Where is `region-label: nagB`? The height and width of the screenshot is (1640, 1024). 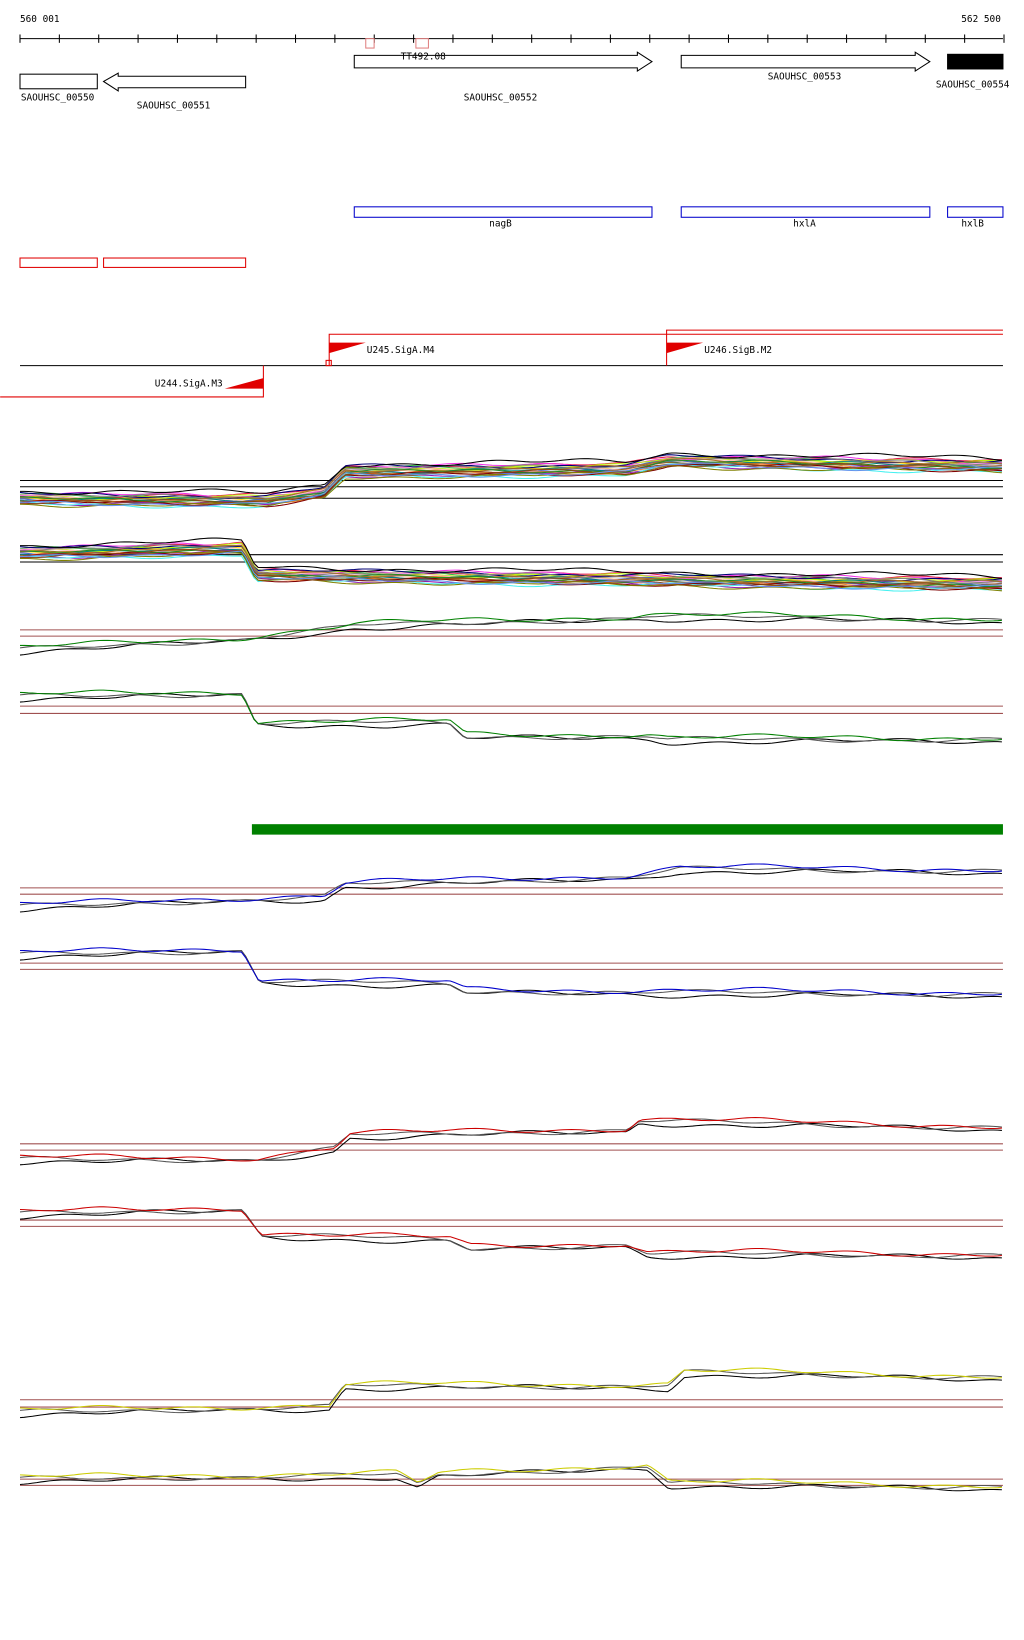
region-label: nagB is located at coordinates (500, 224).